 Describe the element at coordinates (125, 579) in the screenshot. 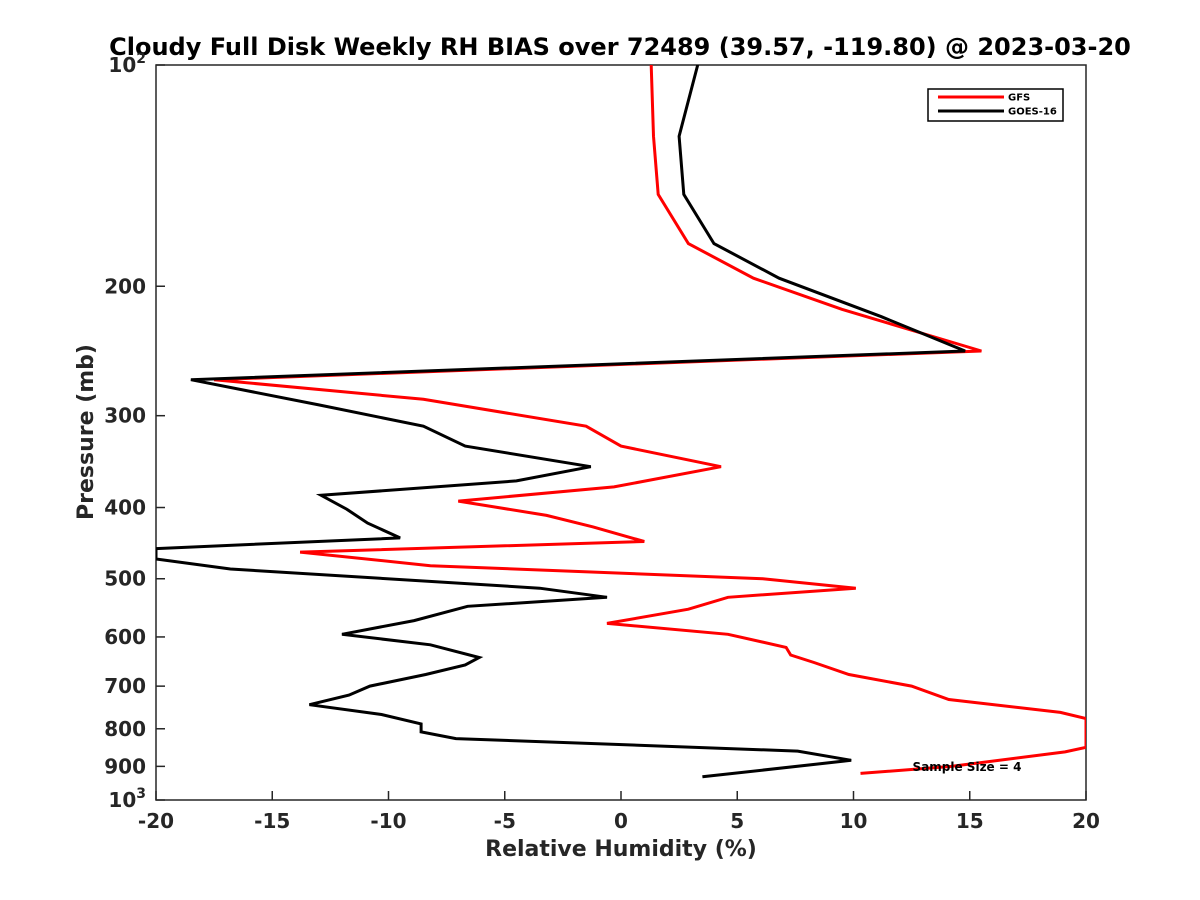

I see `y-tick-label: 500` at that location.